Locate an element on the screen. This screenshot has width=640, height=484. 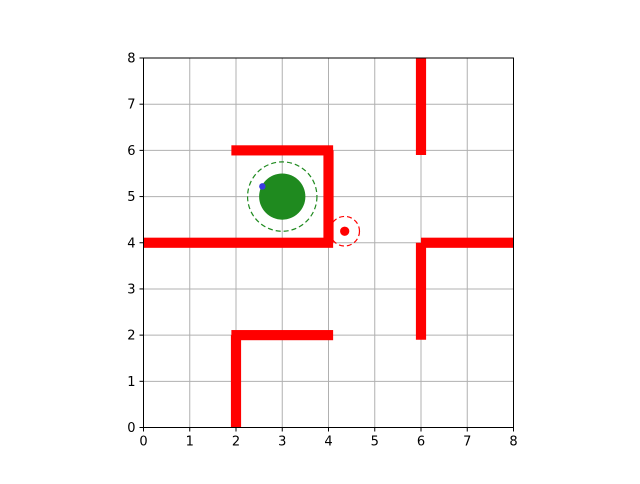
agent-zone-circle is located at coordinates (345, 231).